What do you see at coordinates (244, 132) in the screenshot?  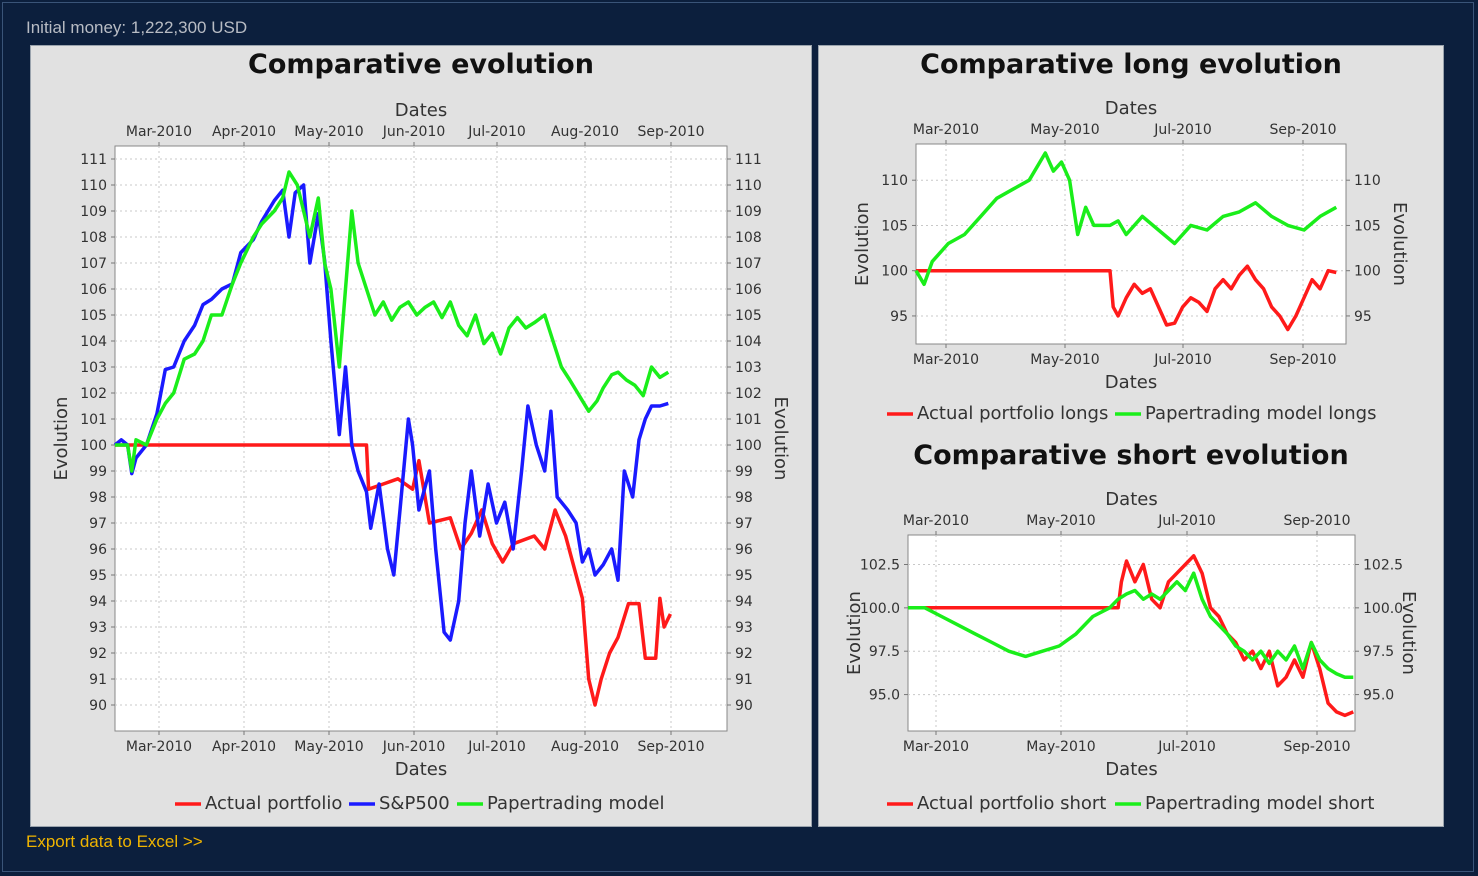 I see `x-tick-label-top: Apr-2010` at bounding box center [244, 132].